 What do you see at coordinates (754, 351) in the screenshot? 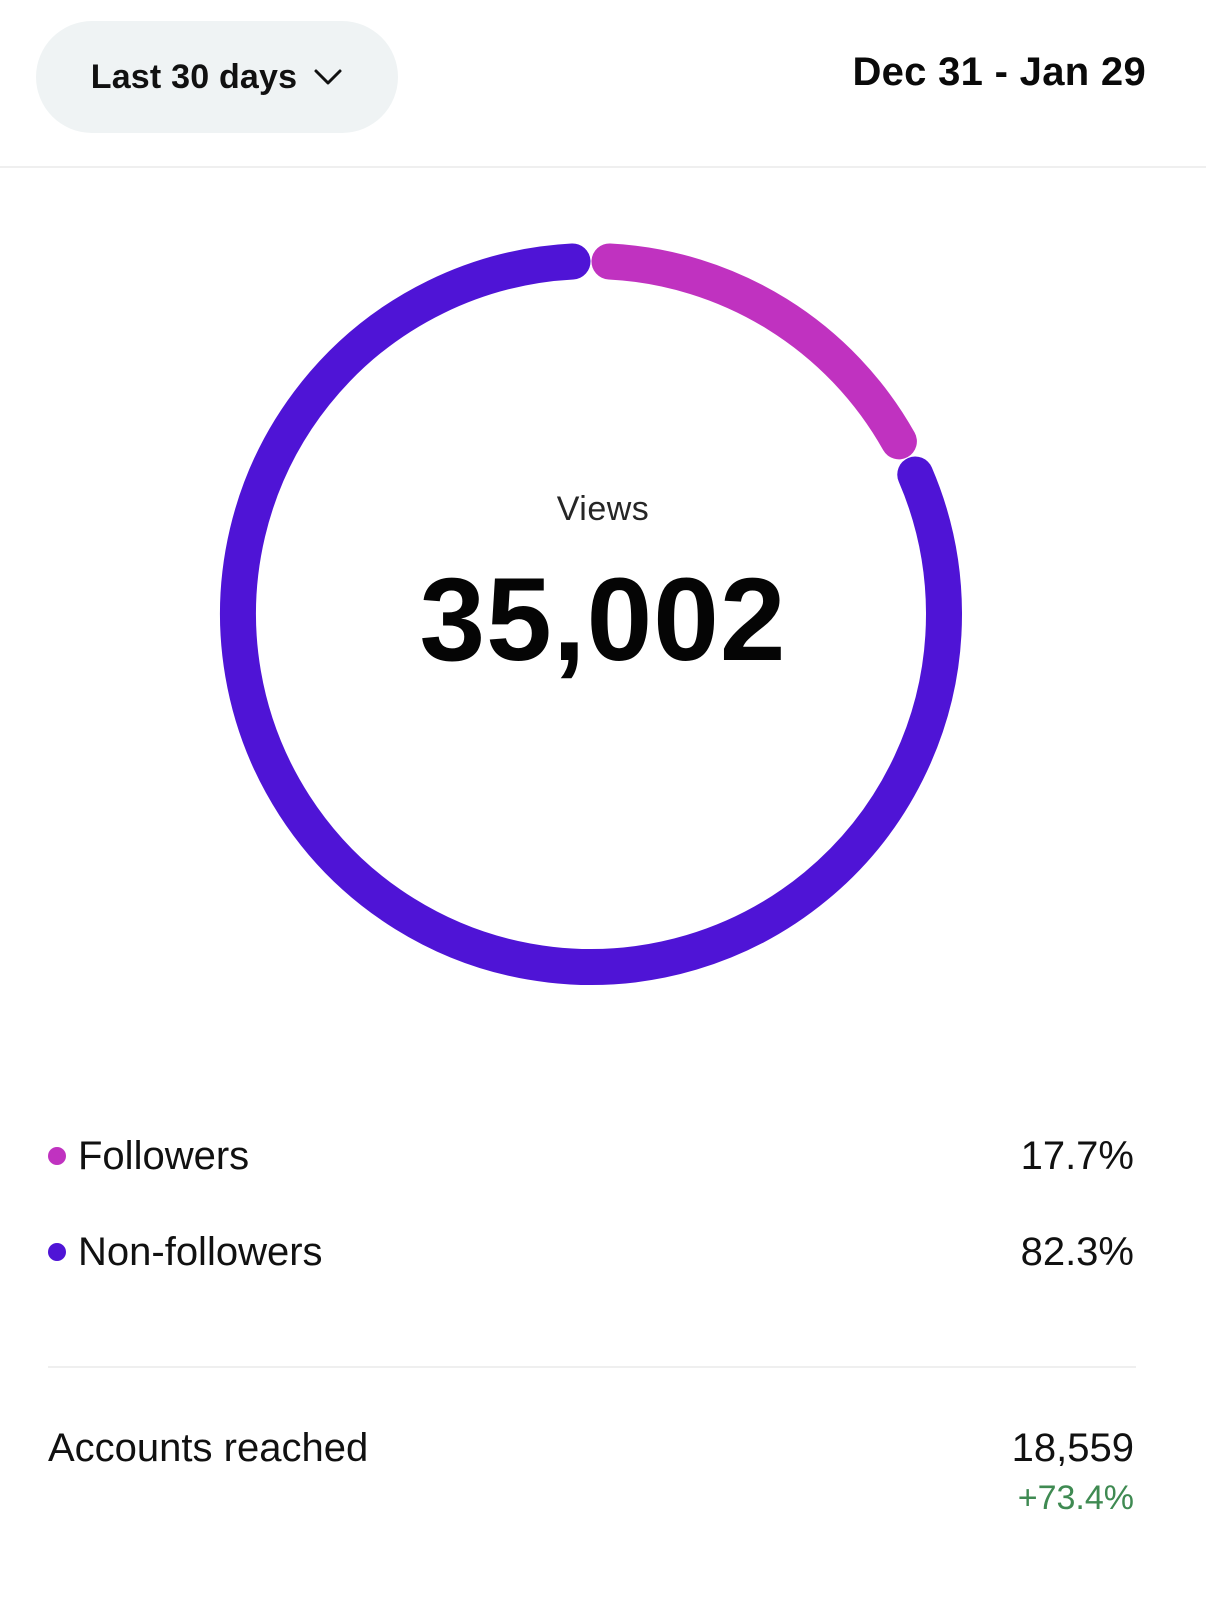
I see `donut-segment-followers` at bounding box center [754, 351].